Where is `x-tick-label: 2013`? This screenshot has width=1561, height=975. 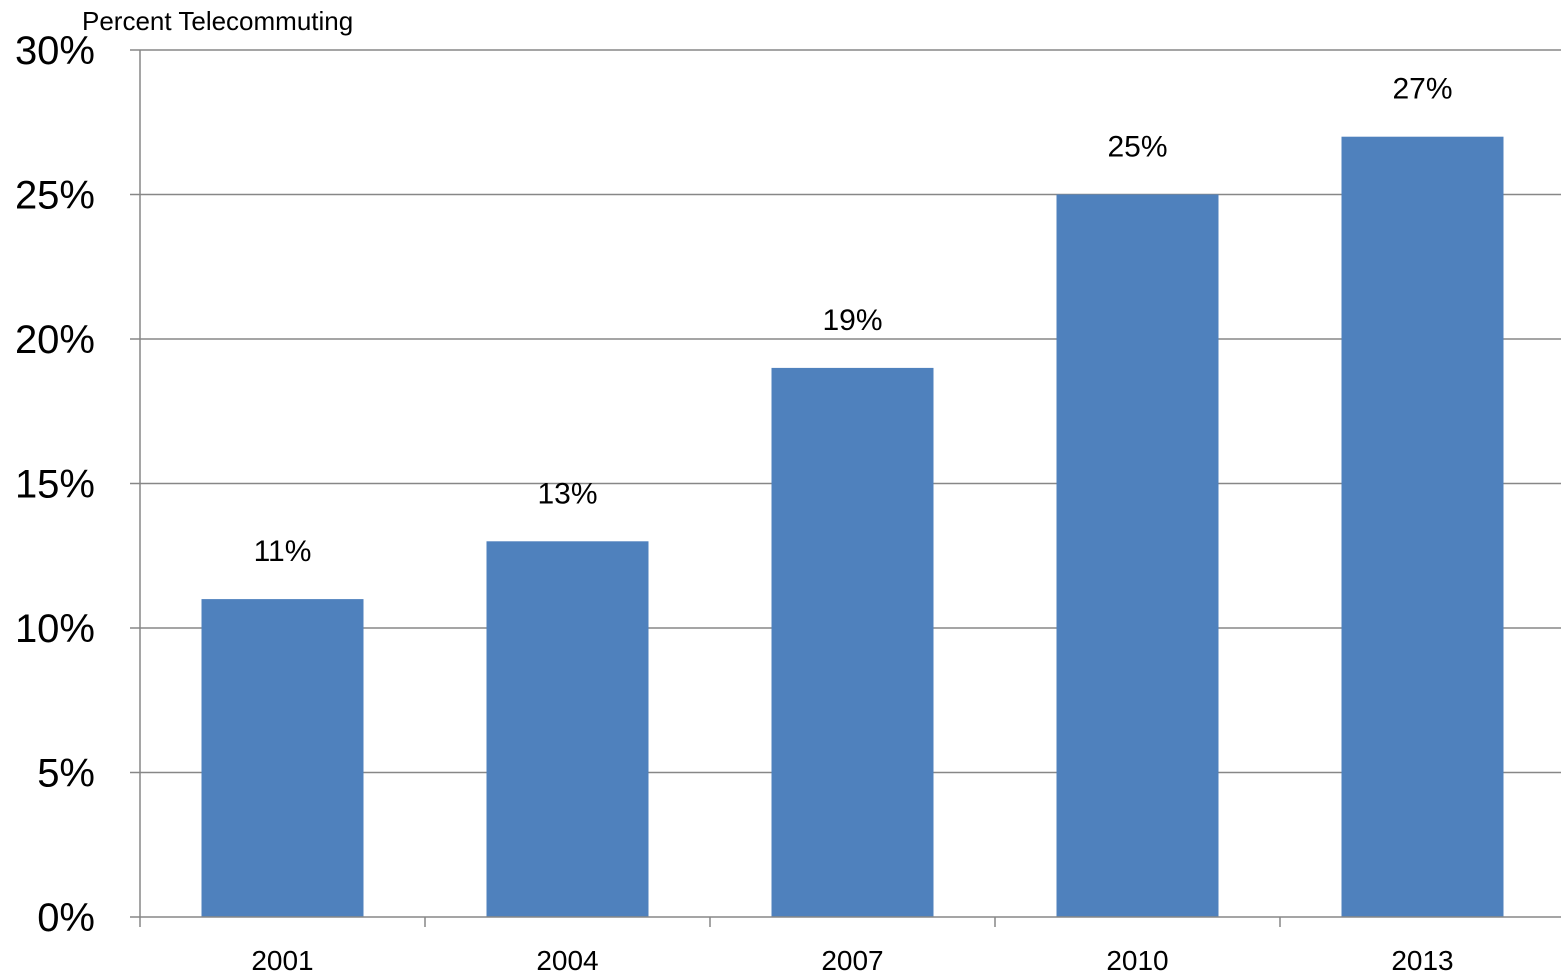
x-tick-label: 2013 is located at coordinates (1422, 960).